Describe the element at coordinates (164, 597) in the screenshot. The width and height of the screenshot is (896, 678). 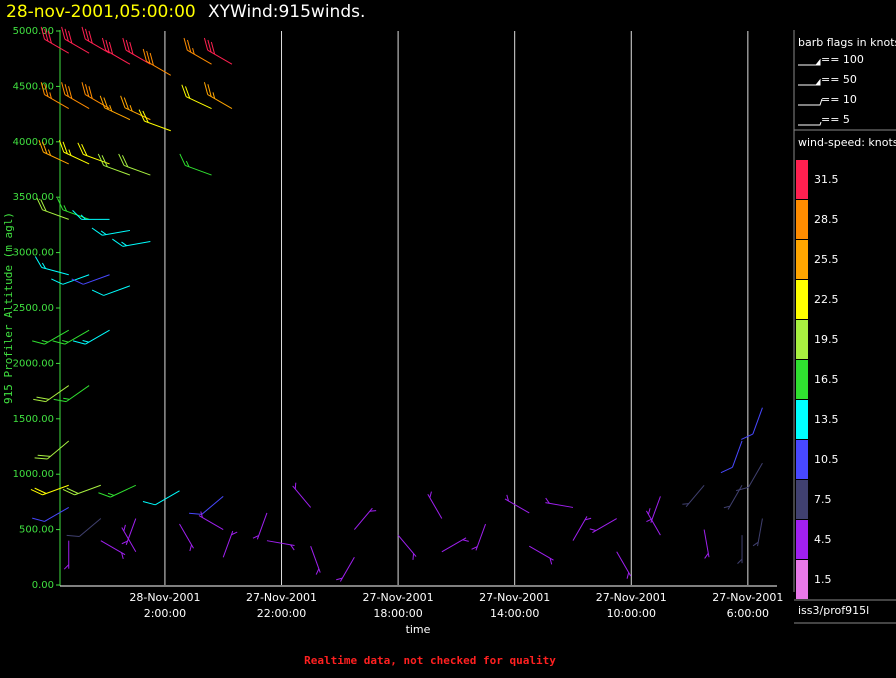
I see `x-tick-date: 28-Nov-2001` at that location.